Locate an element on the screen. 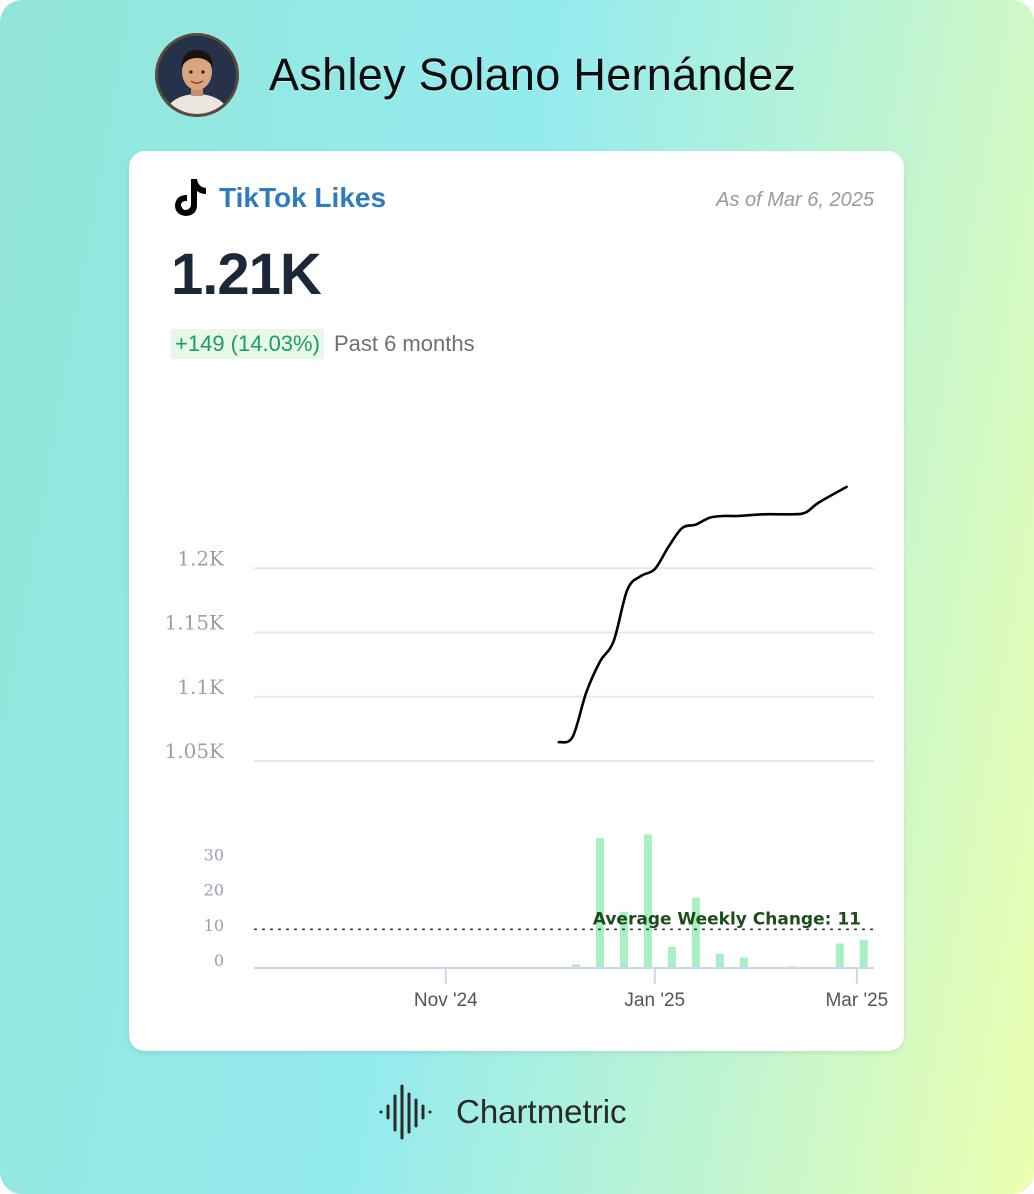 This screenshot has width=1034, height=1194. x-axis-tick-label: Nov '24 is located at coordinates (446, 1000).